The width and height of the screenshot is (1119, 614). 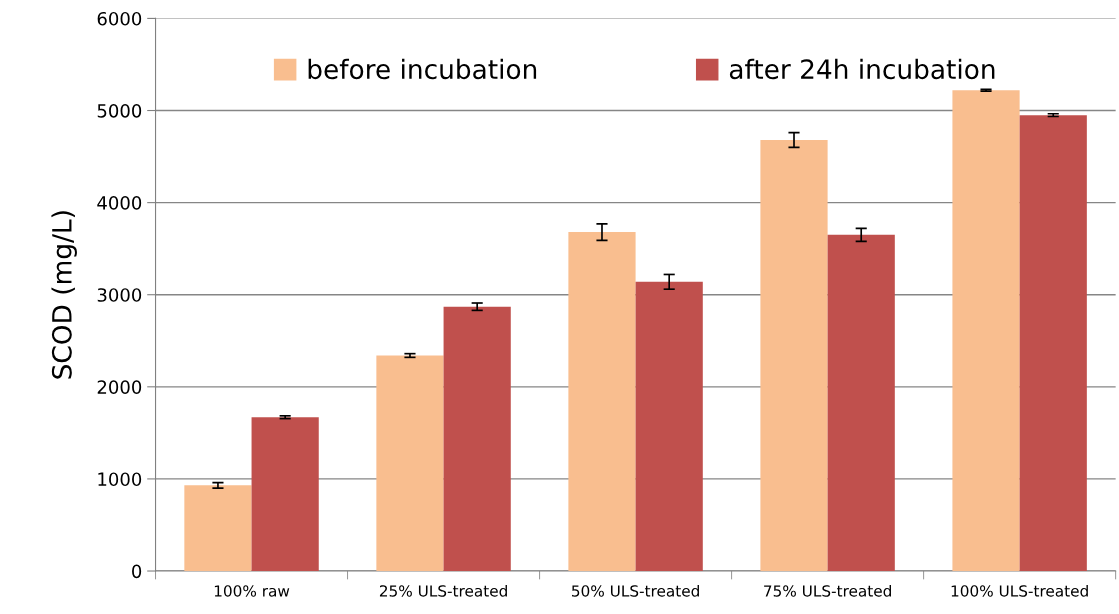 I want to click on y-tick-label: 6000, so click(x=119, y=18).